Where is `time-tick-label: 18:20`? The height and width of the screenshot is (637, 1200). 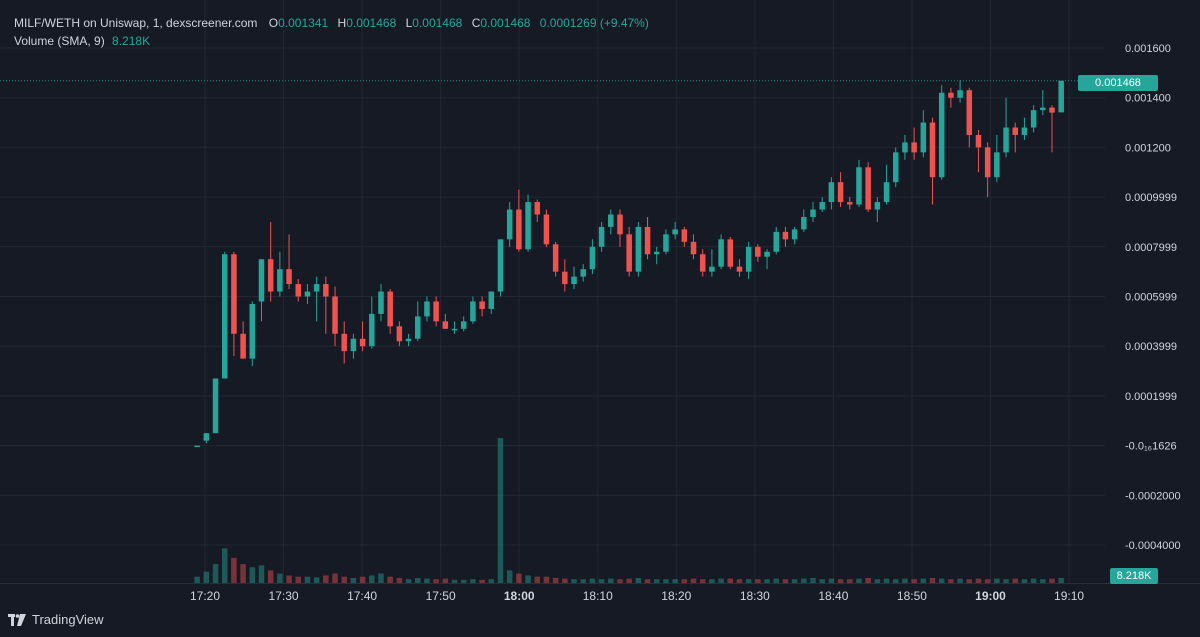
time-tick-label: 18:20 is located at coordinates (676, 596).